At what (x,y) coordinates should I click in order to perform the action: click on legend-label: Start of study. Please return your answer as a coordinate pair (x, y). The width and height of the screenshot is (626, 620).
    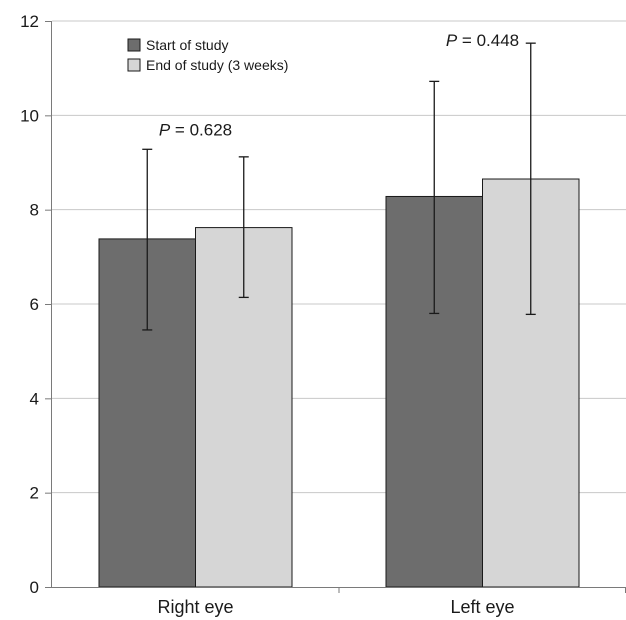
    Looking at the image, I should click on (187, 45).